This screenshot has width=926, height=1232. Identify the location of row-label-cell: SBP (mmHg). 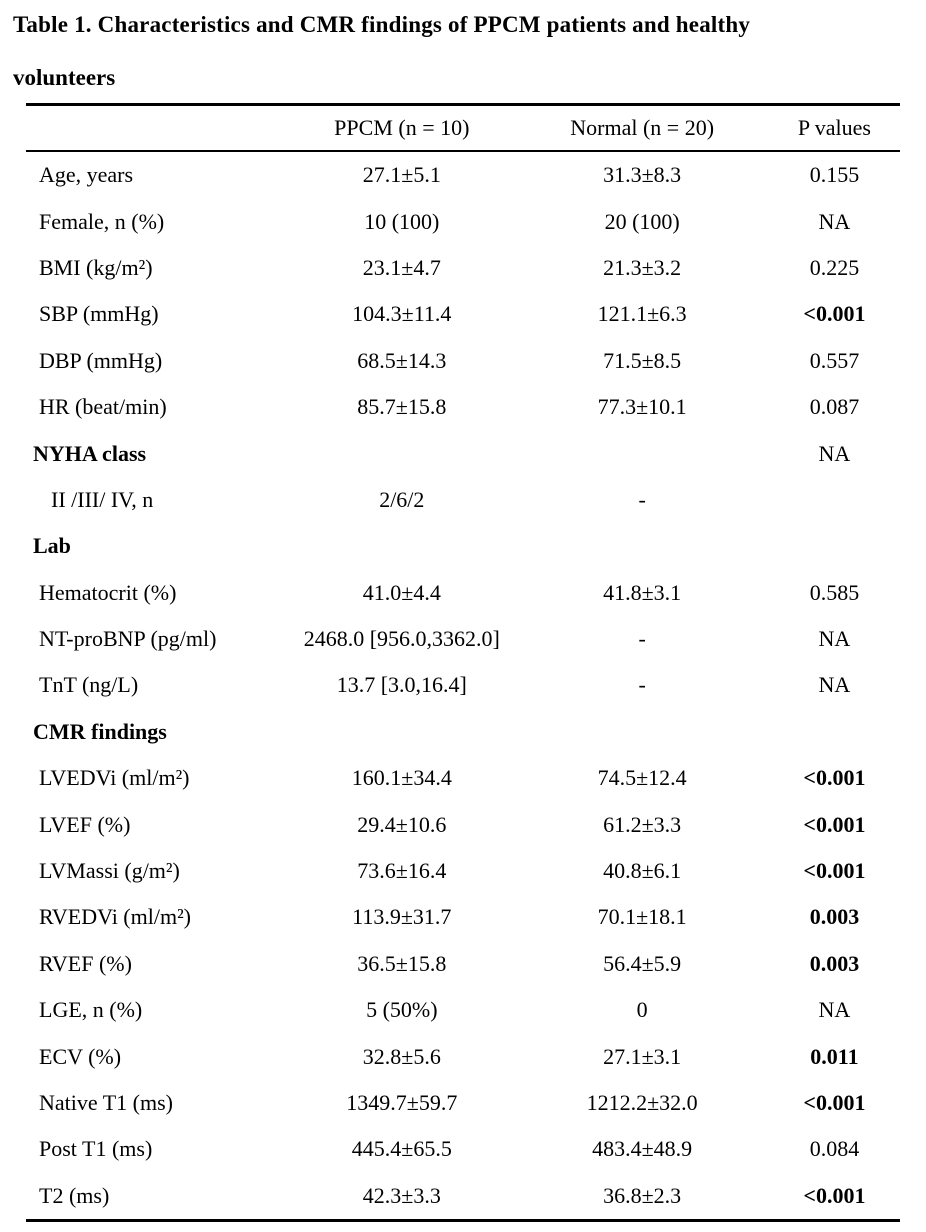
(99, 314).